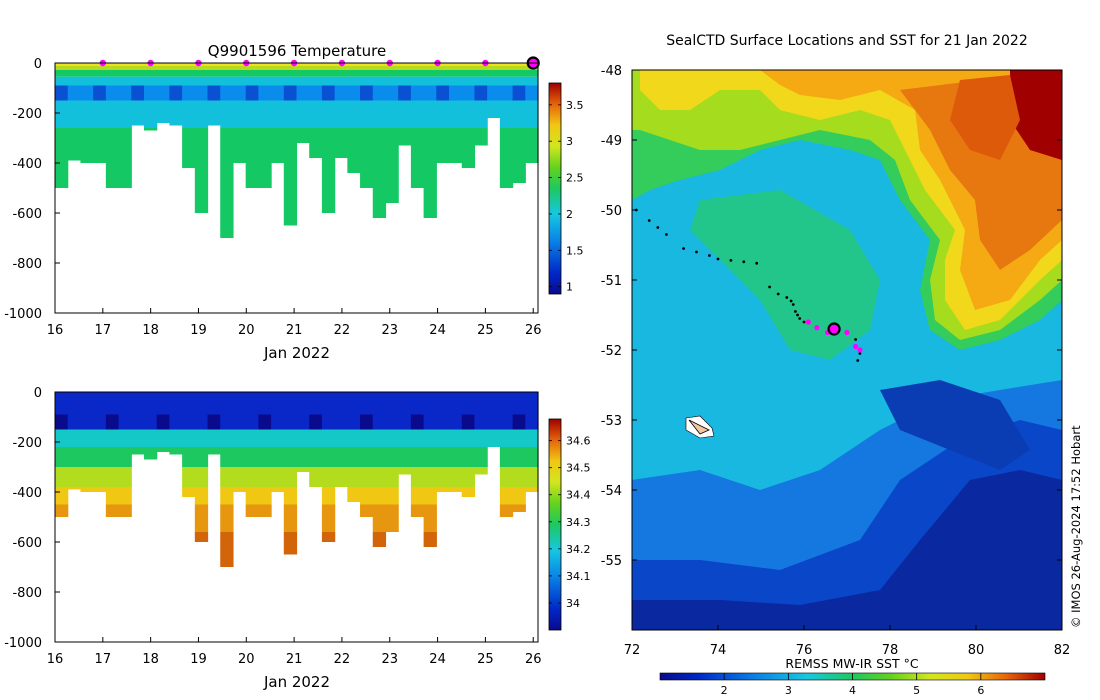 The width and height of the screenshot is (1100, 700). I want to click on credit-text: © IMOS 26-Aug-2024 17:52 Hobart, so click(1076, 526).